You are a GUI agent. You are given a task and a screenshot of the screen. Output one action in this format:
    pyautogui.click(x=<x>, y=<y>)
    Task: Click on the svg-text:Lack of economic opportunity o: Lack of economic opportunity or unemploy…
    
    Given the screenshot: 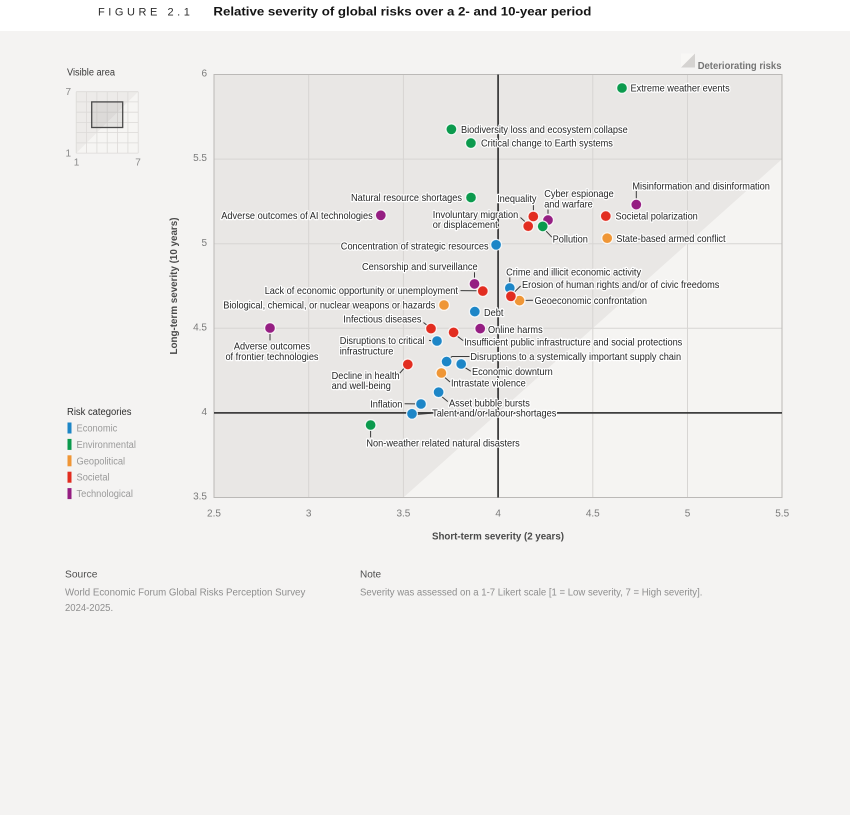 What is the action you would take?
    pyautogui.click(x=361, y=291)
    